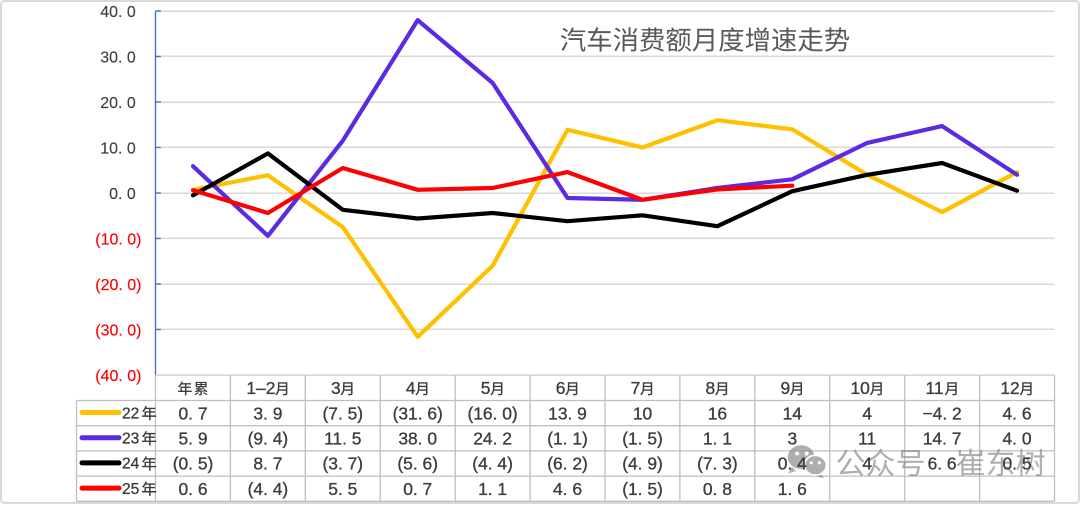 This screenshot has height=509, width=1080. Describe the element at coordinates (342, 439) in the screenshot. I see `svg-text: 11. 5` at that location.